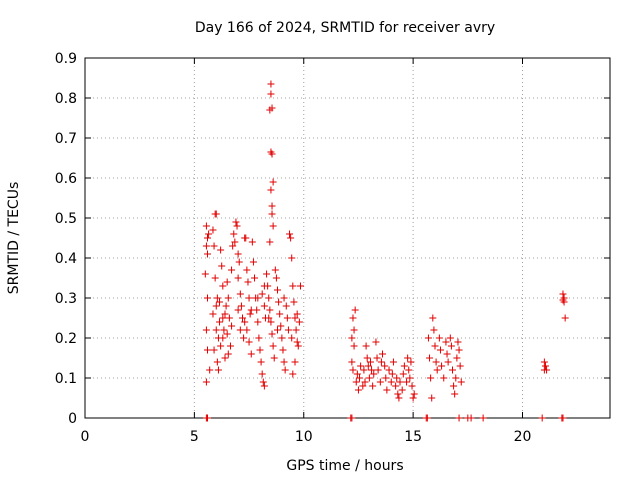  I want to click on x-axis-label: GPS time / hours, so click(344, 466).